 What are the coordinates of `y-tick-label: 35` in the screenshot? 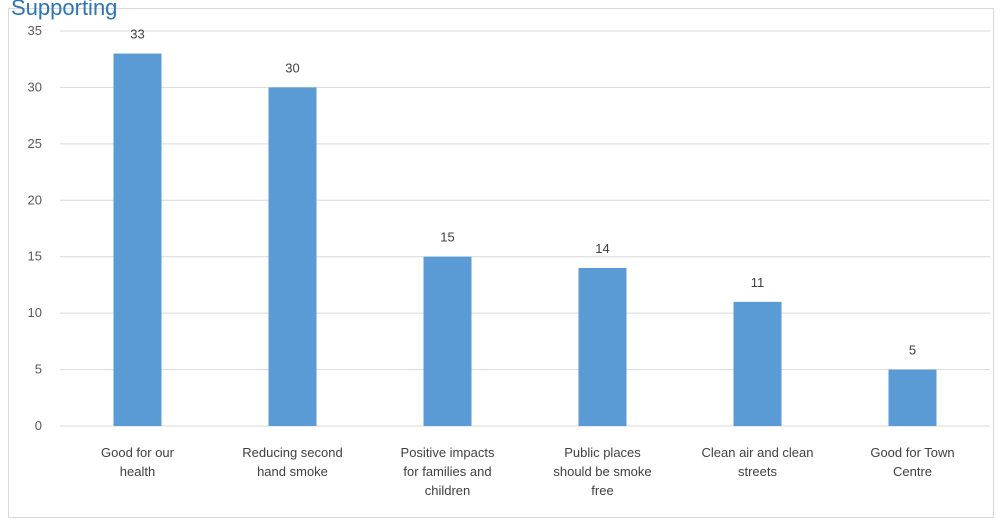 It's located at (35, 30).